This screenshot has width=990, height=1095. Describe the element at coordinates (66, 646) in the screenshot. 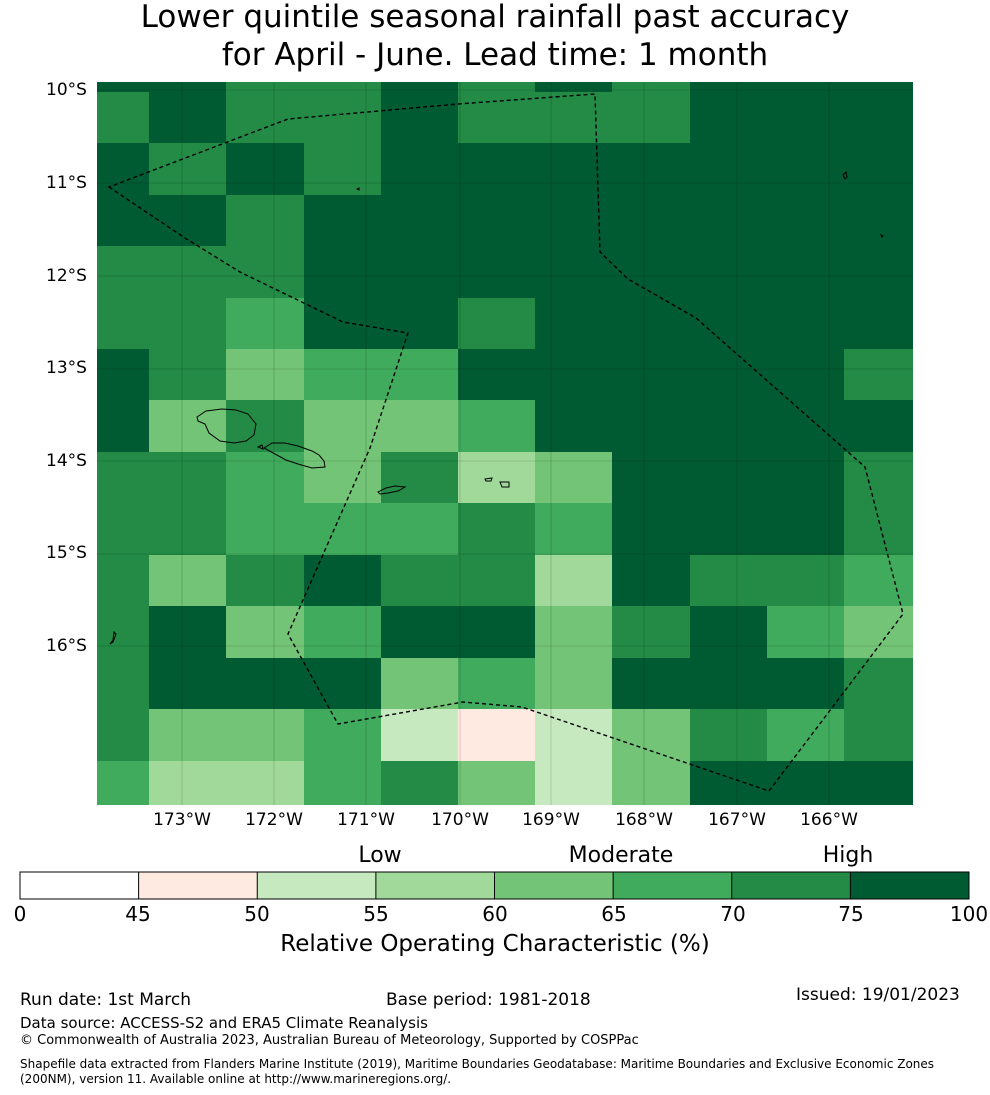

I see `lat-label-16s: 16°S` at that location.